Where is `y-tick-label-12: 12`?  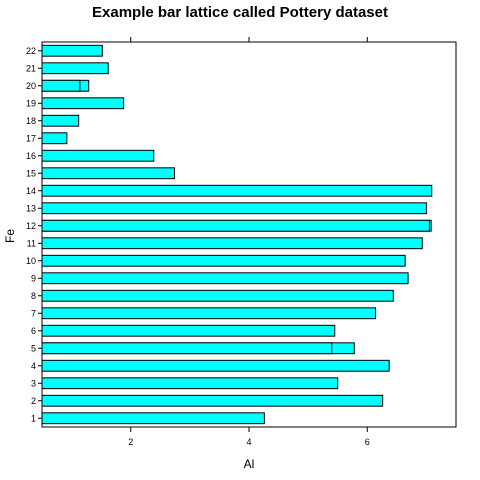
y-tick-label-12: 12 is located at coordinates (31, 226).